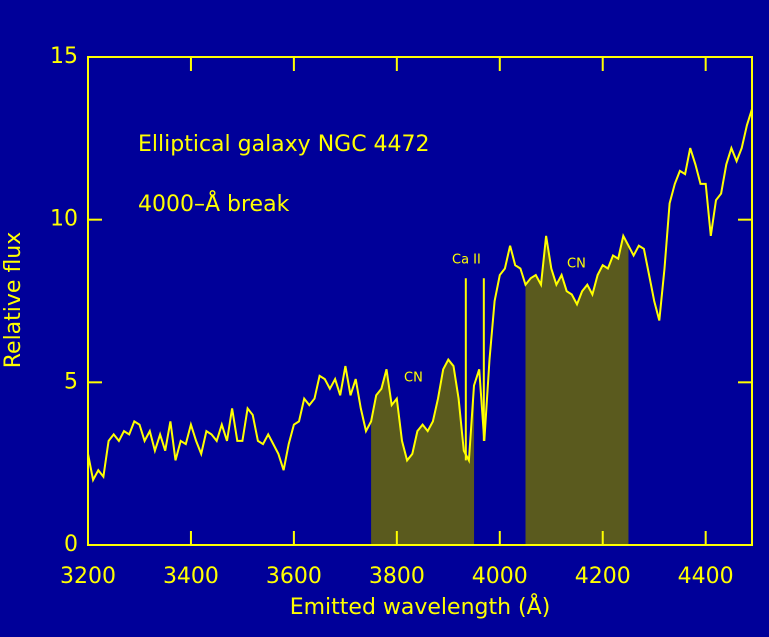  Describe the element at coordinates (191, 576) in the screenshot. I see `x-tick-label: 3400` at that location.